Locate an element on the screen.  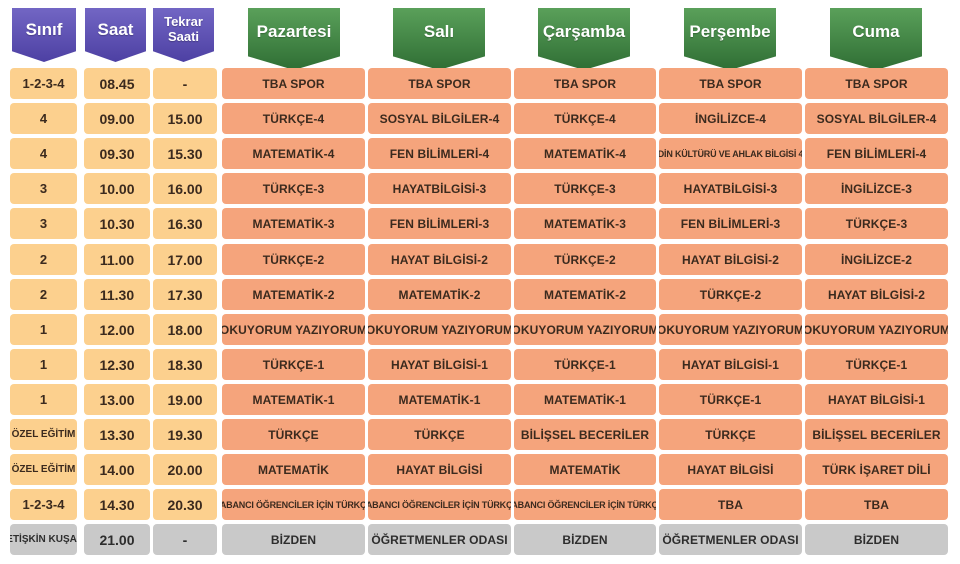
carsamba-cell: MATEMATİK is located at coordinates (585, 469).